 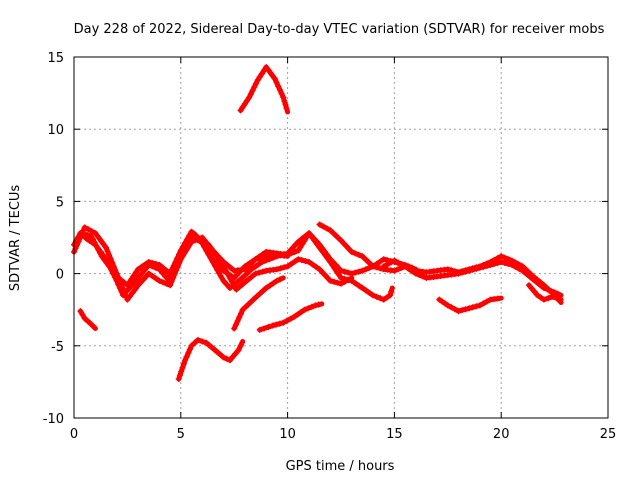 I want to click on x-axis-label: GPS time / hours, so click(x=340, y=466).